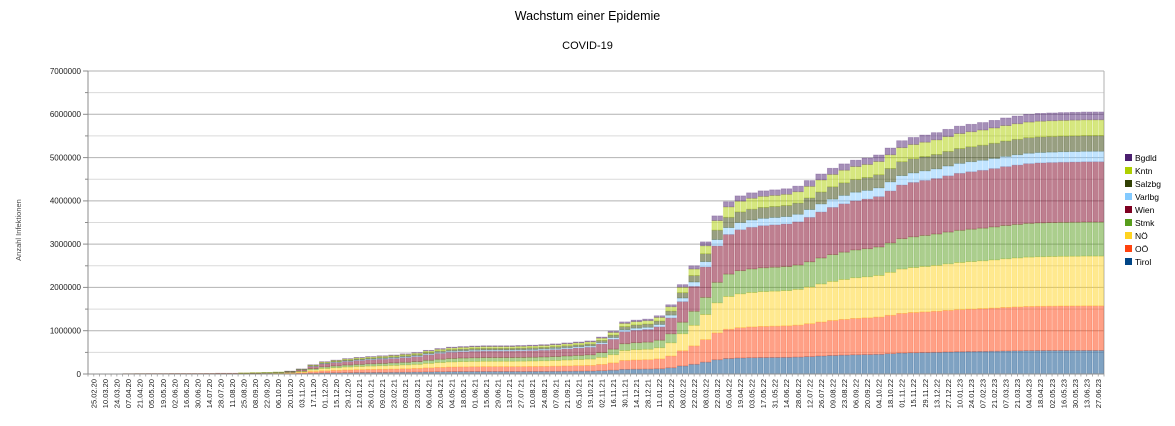 Image resolution: width=1175 pixels, height=426 pixels. What do you see at coordinates (798, 393) in the screenshot?
I see `x-axis-label: 28.06.22` at bounding box center [798, 393].